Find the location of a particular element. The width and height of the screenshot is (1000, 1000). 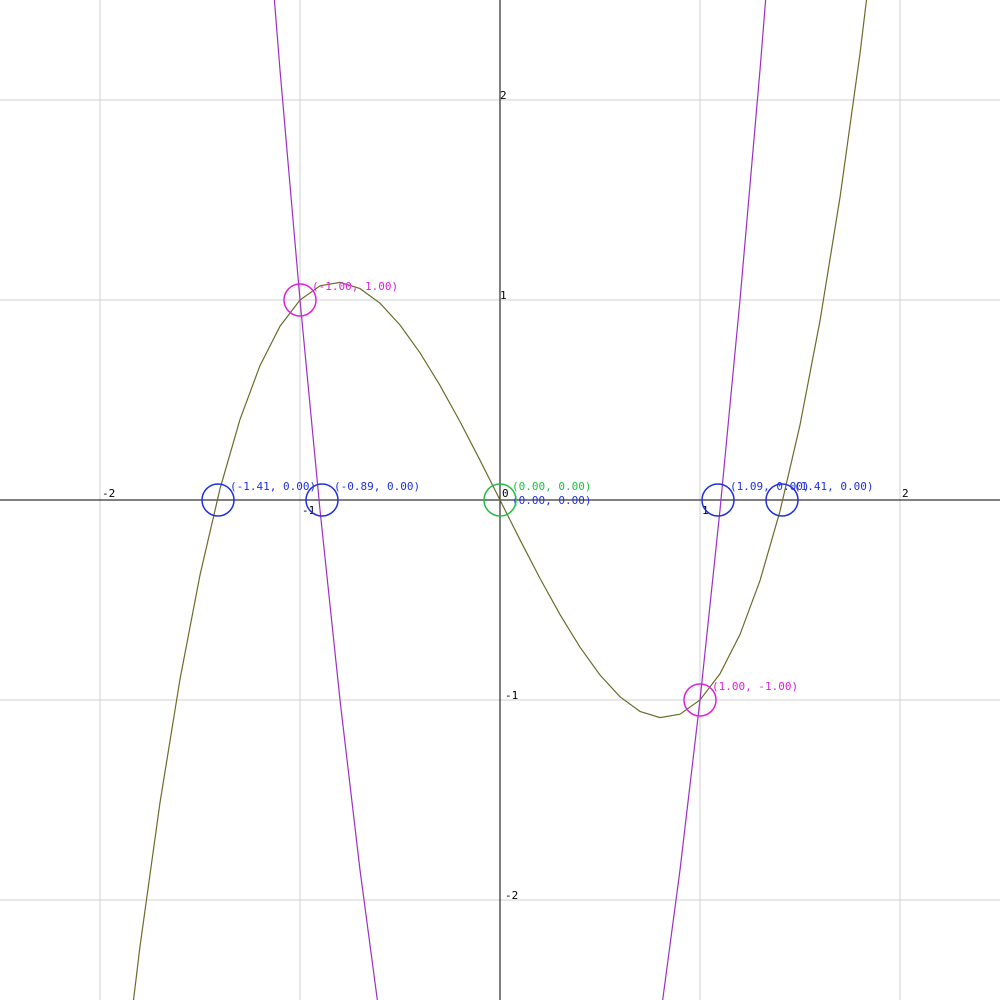

y-tick-label: 1 is located at coordinates (503, 295).